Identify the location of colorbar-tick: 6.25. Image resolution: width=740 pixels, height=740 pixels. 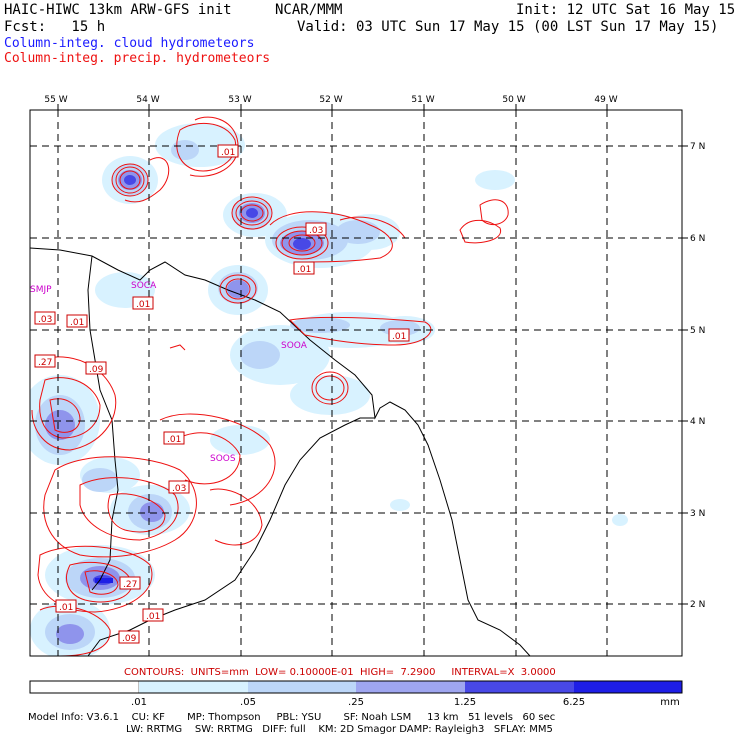
(574, 702).